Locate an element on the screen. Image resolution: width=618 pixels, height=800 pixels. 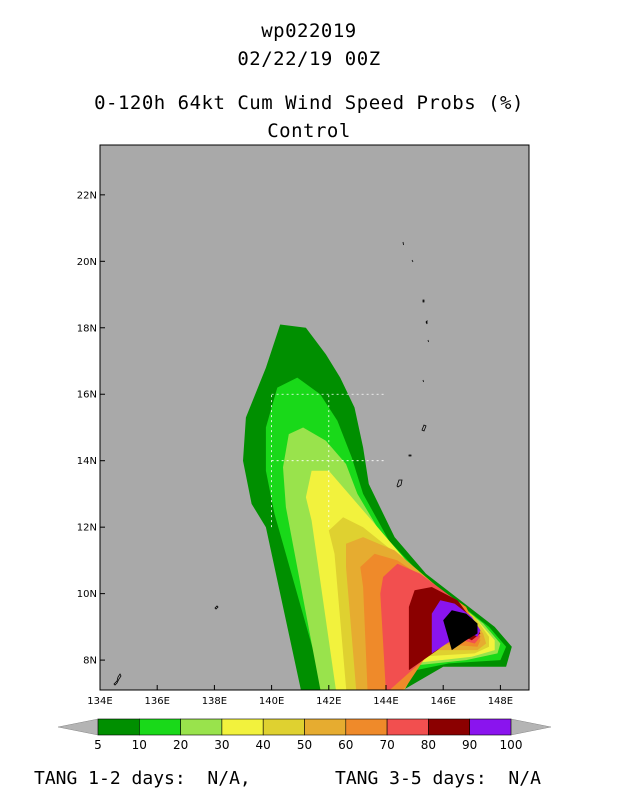
colorbar-label: 20 is located at coordinates (180, 745).